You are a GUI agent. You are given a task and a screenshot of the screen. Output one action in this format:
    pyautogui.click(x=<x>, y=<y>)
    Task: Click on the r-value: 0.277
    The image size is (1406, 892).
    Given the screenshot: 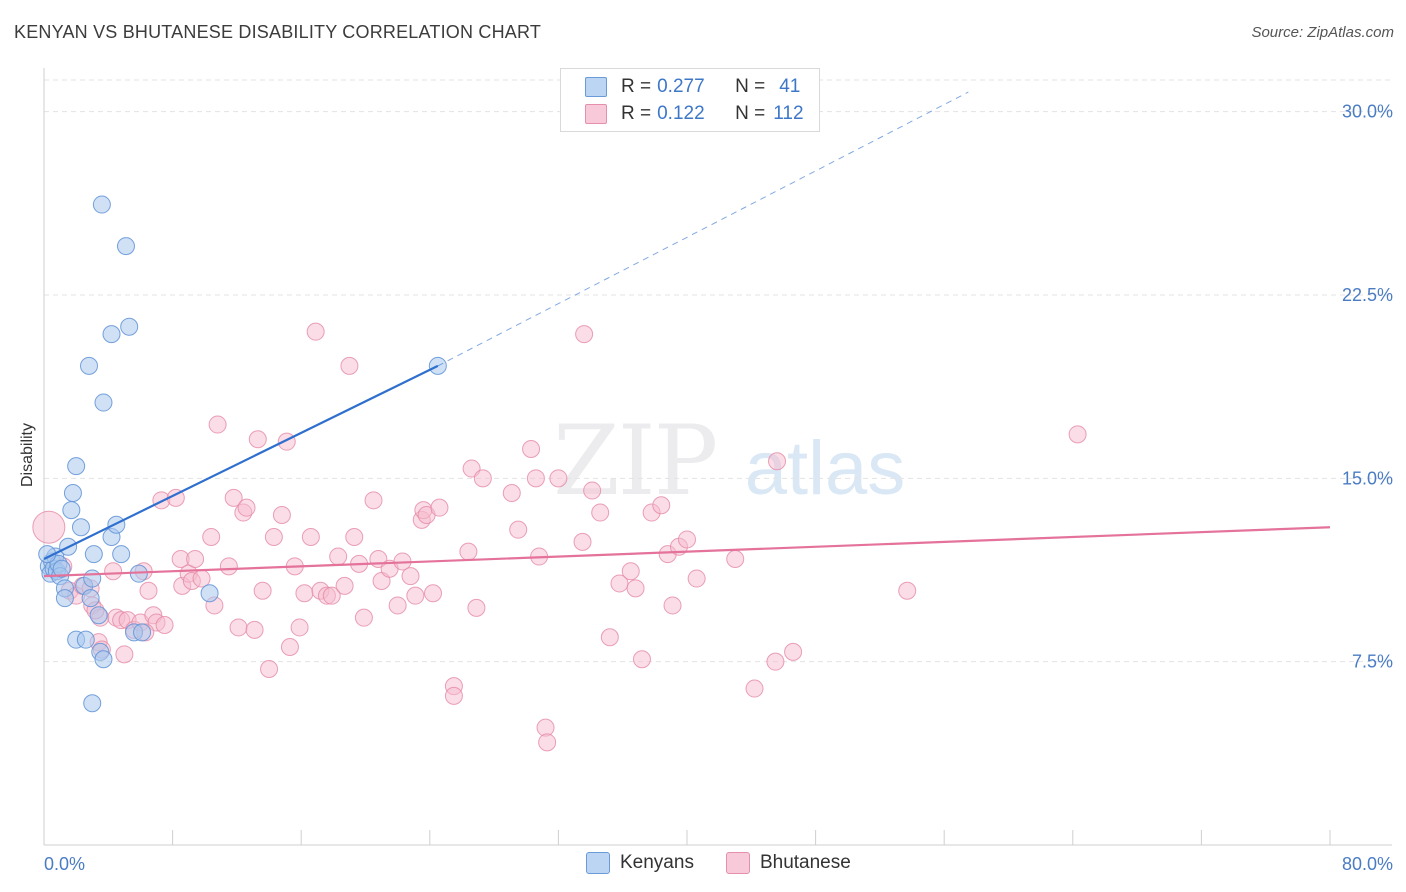 What is the action you would take?
    pyautogui.click(x=681, y=86)
    